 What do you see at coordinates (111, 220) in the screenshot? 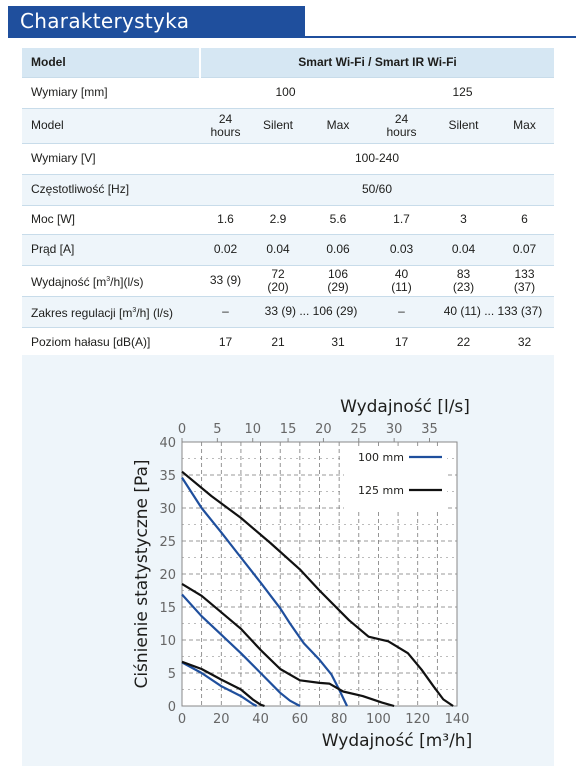
I see `row-label-power: Moc [W]` at bounding box center [111, 220].